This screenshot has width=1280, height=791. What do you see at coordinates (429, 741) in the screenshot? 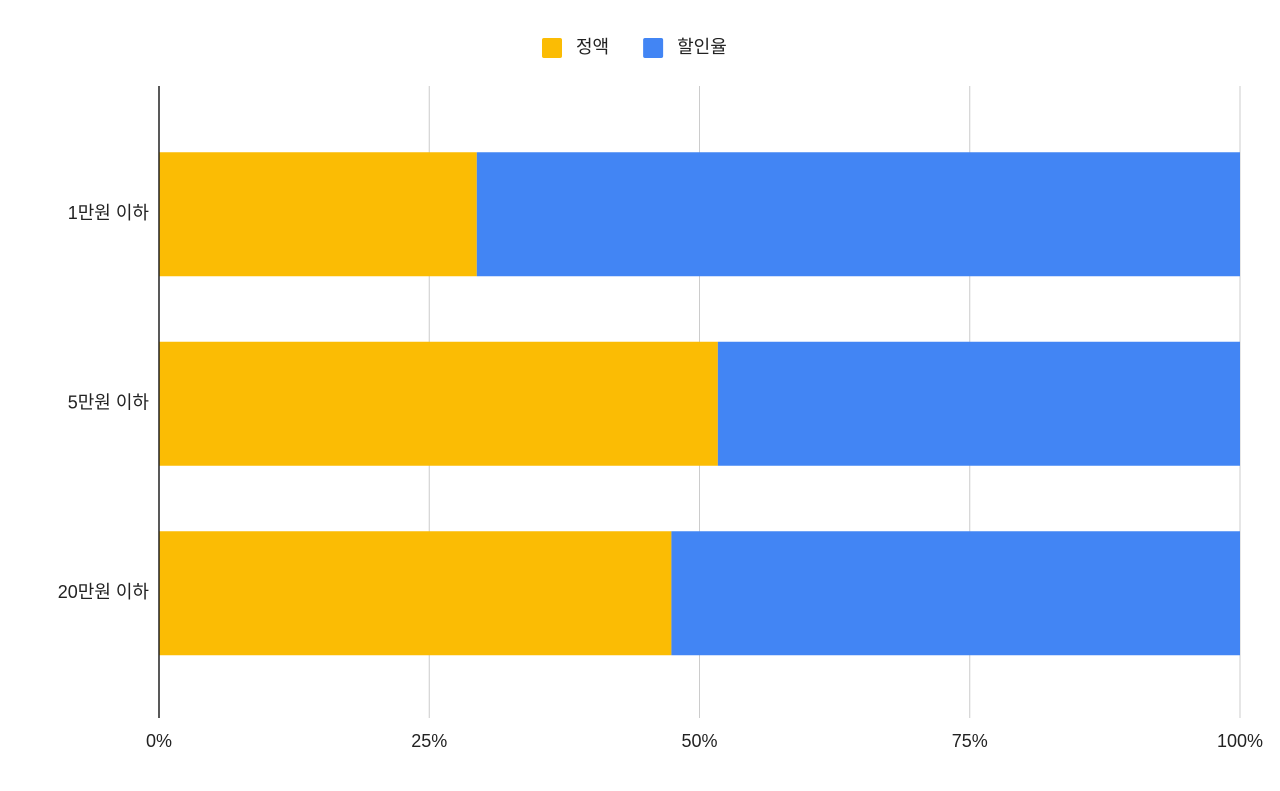
I see `x-tick-label: 25%` at bounding box center [429, 741].